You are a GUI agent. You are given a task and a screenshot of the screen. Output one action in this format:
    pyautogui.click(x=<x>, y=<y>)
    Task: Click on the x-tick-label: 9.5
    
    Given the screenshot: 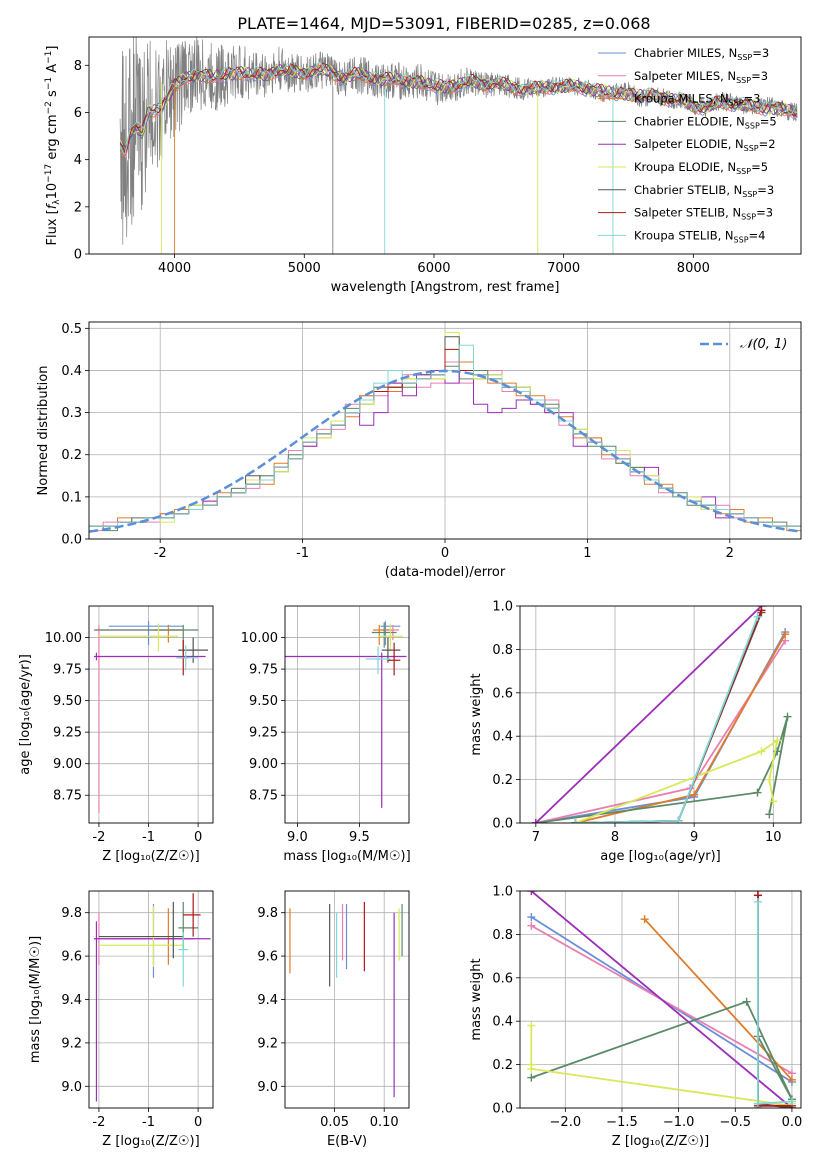 What is the action you would take?
    pyautogui.click(x=359, y=837)
    